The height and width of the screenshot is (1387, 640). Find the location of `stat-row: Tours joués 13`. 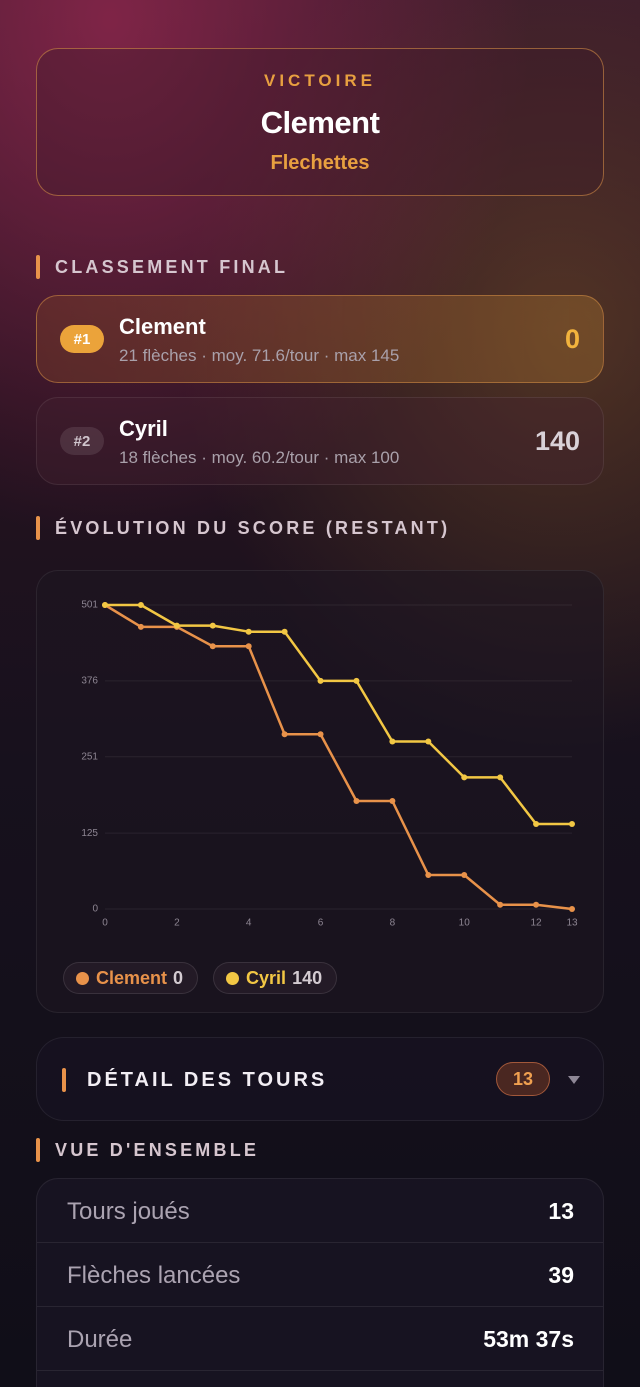

stat-row: Tours joués 13 is located at coordinates (320, 1211).